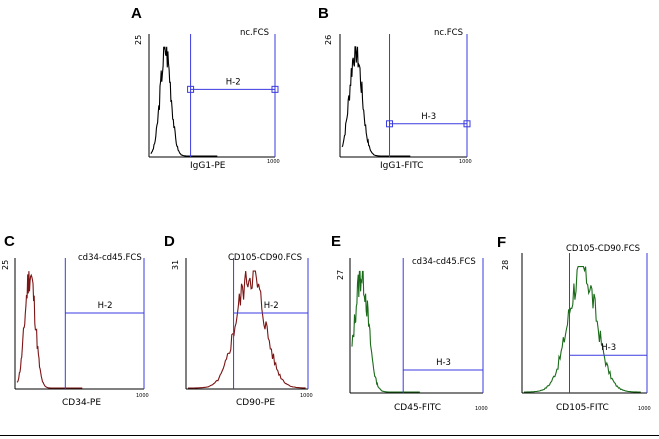 This screenshot has width=659, height=439. What do you see at coordinates (323, 13) in the screenshot?
I see `panel-letter: B` at bounding box center [323, 13].